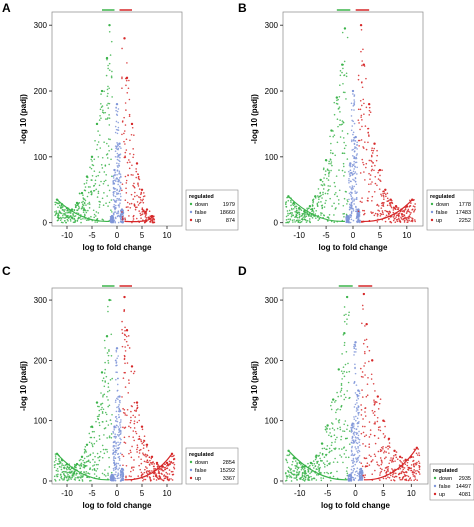 The image size is (474, 527). What do you see at coordinates (435, 478) in the screenshot?
I see `legend-swatch-down` at bounding box center [435, 478].